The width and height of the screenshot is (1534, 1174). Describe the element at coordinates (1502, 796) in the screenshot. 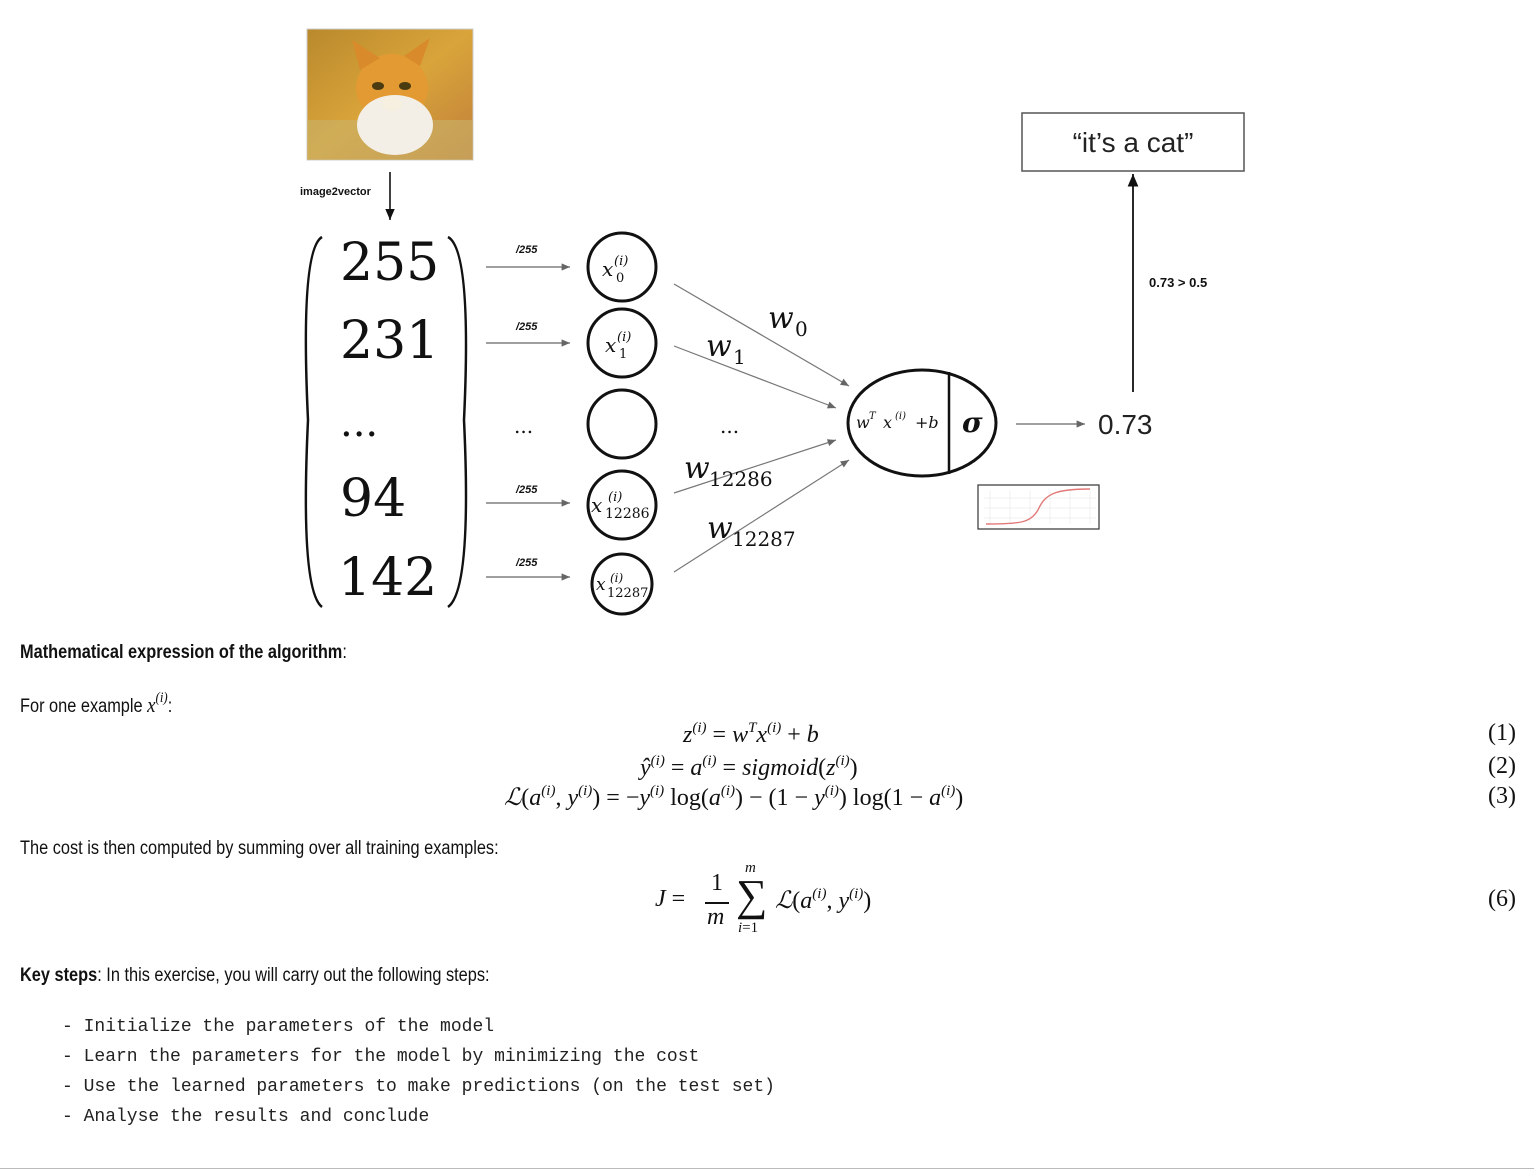

I see `equation-number: (3)` at that location.